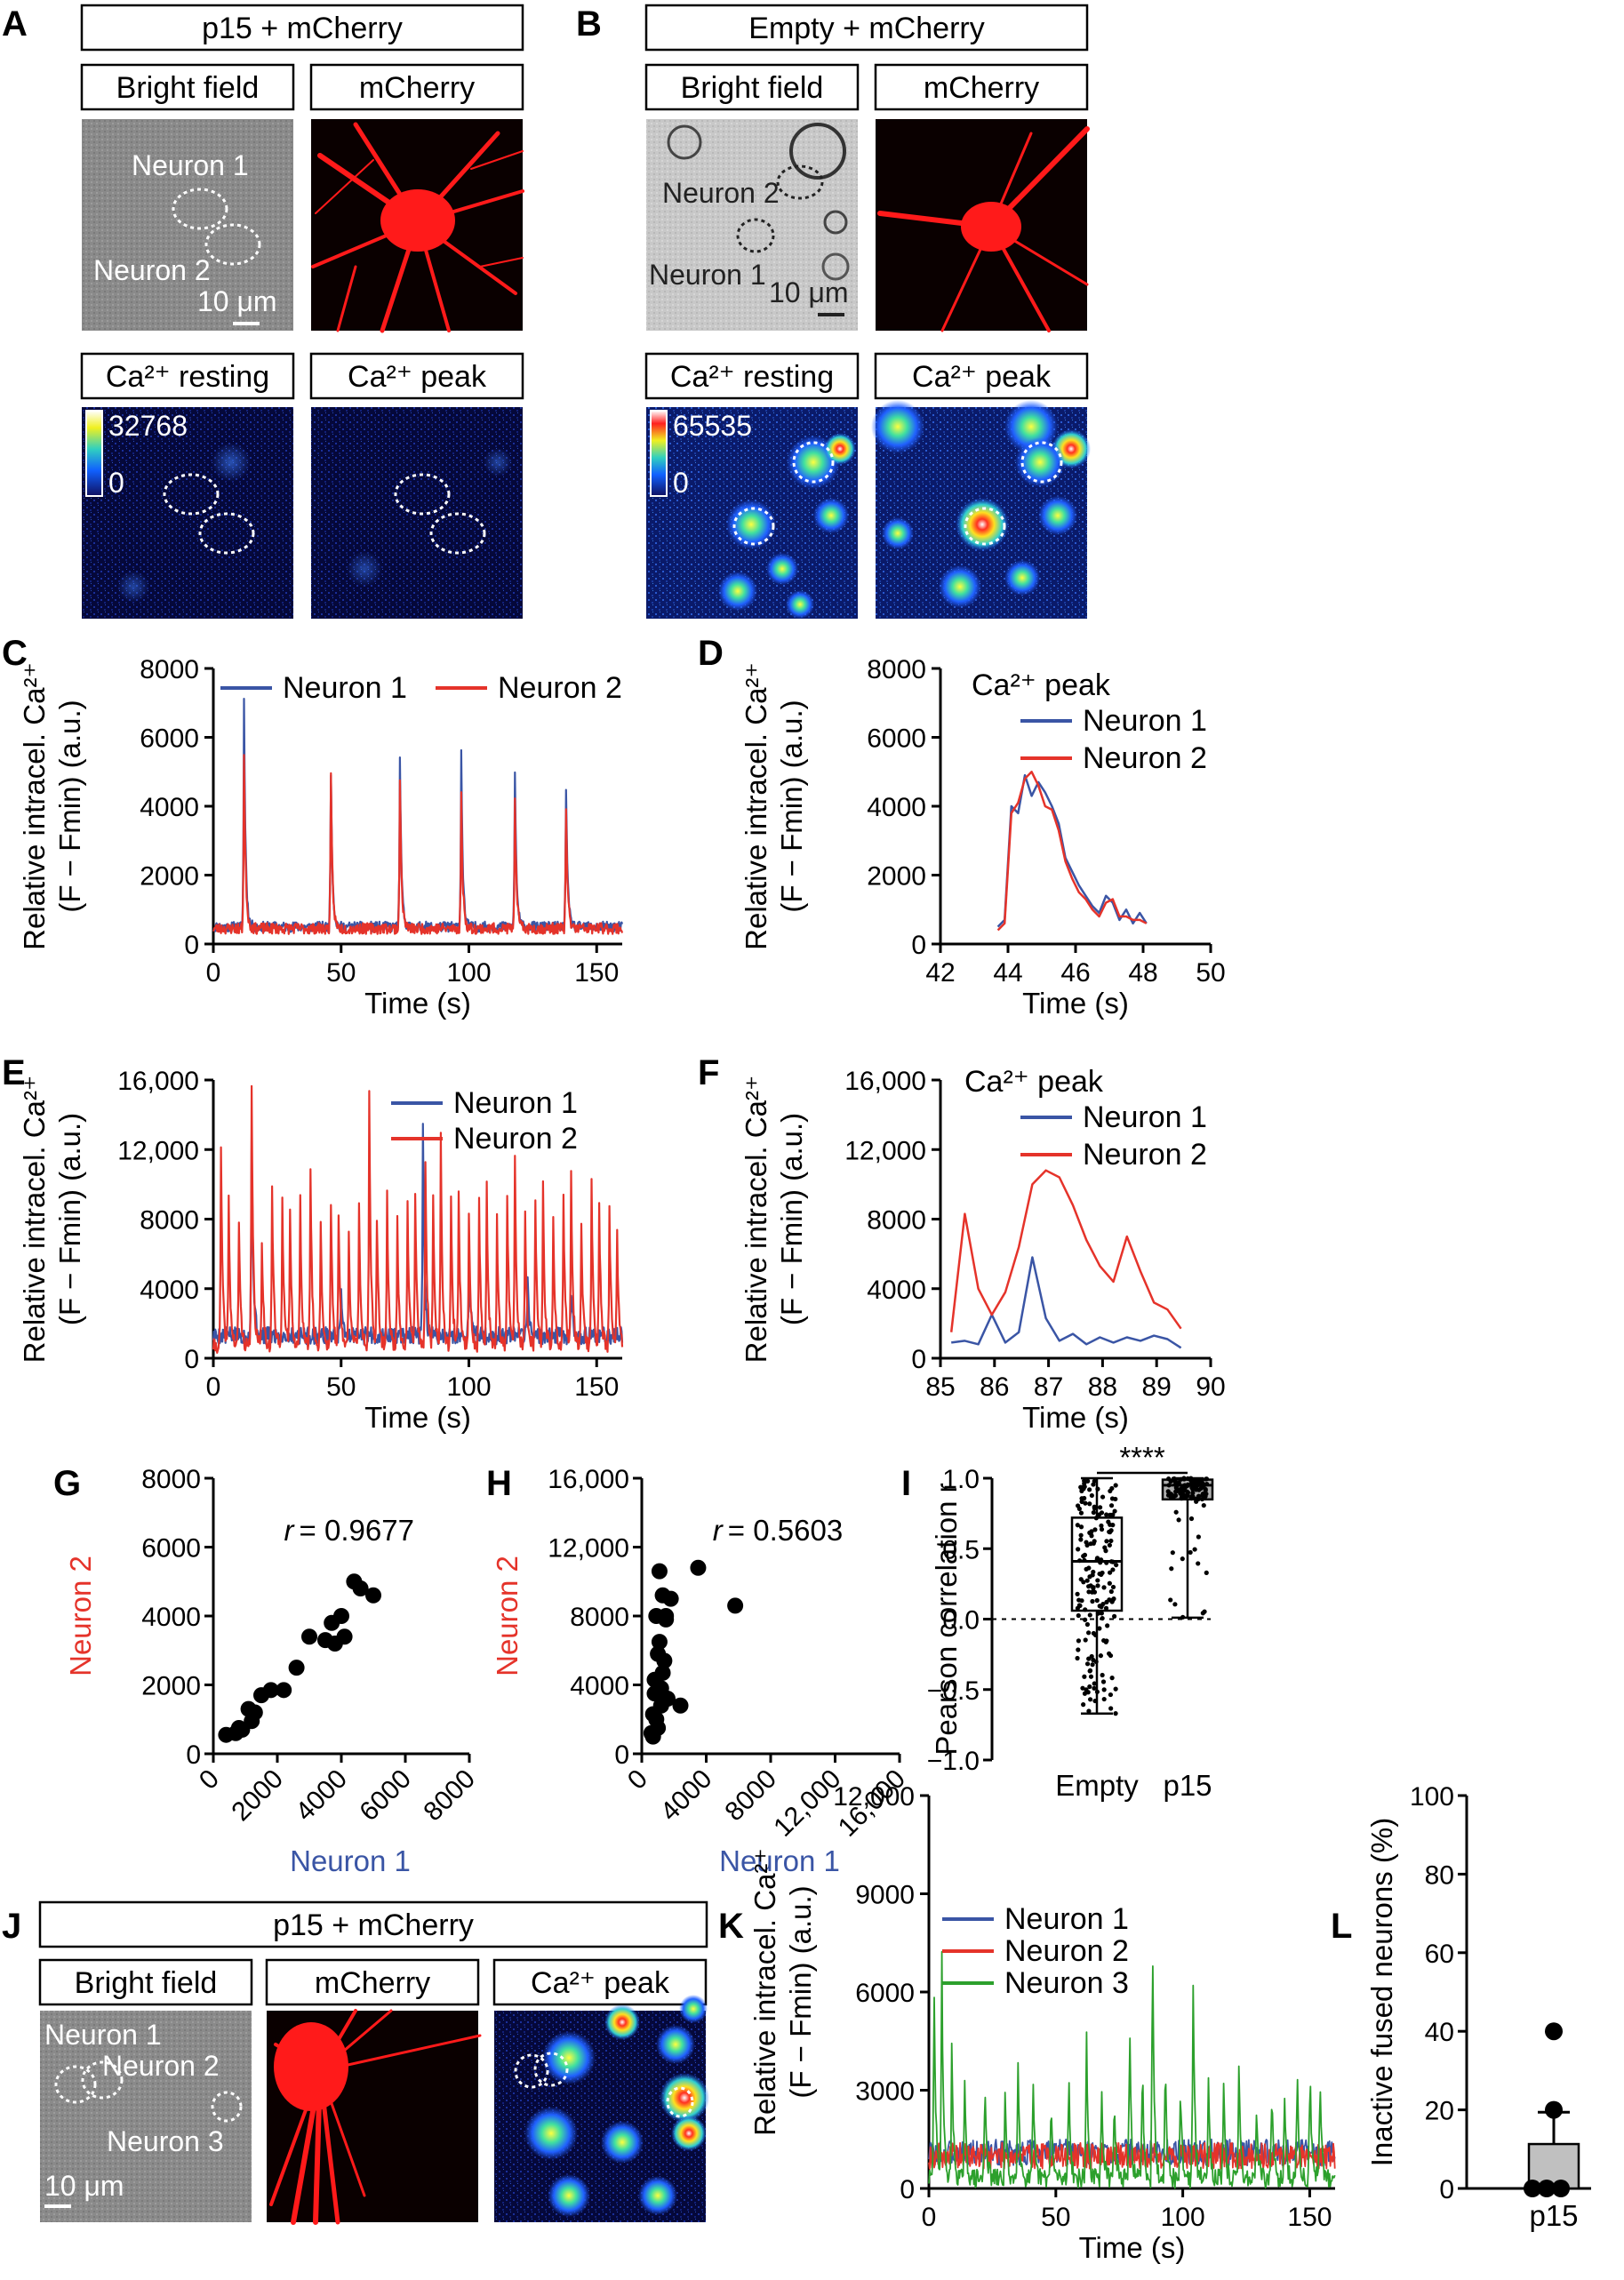  Describe the element at coordinates (188, 88) in the screenshot. I see `panel-a-bright-label: Bright field` at that location.